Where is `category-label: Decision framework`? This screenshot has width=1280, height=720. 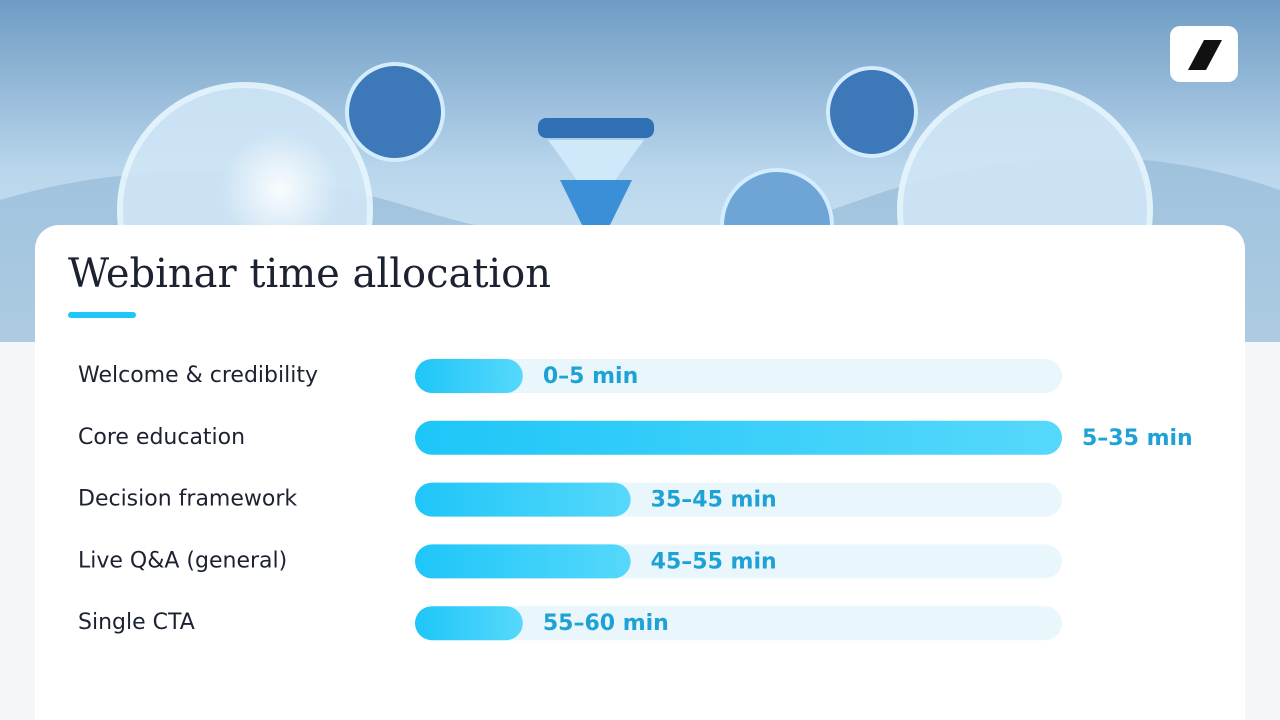
category-label: Decision framework is located at coordinates (187, 499).